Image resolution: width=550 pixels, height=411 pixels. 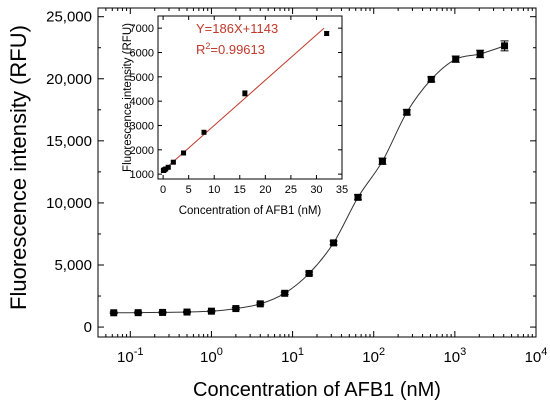 I want to click on fit-equation: Y=186X+1143, so click(x=237, y=28).